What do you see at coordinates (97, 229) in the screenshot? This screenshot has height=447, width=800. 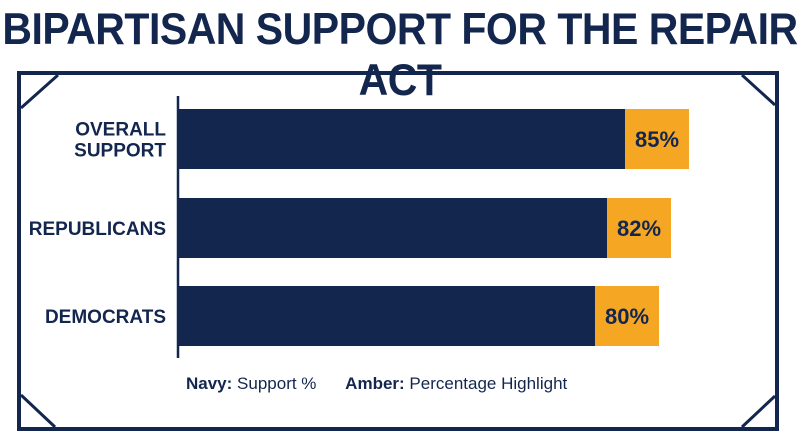 I see `category-label: REPUBLICANS` at bounding box center [97, 229].